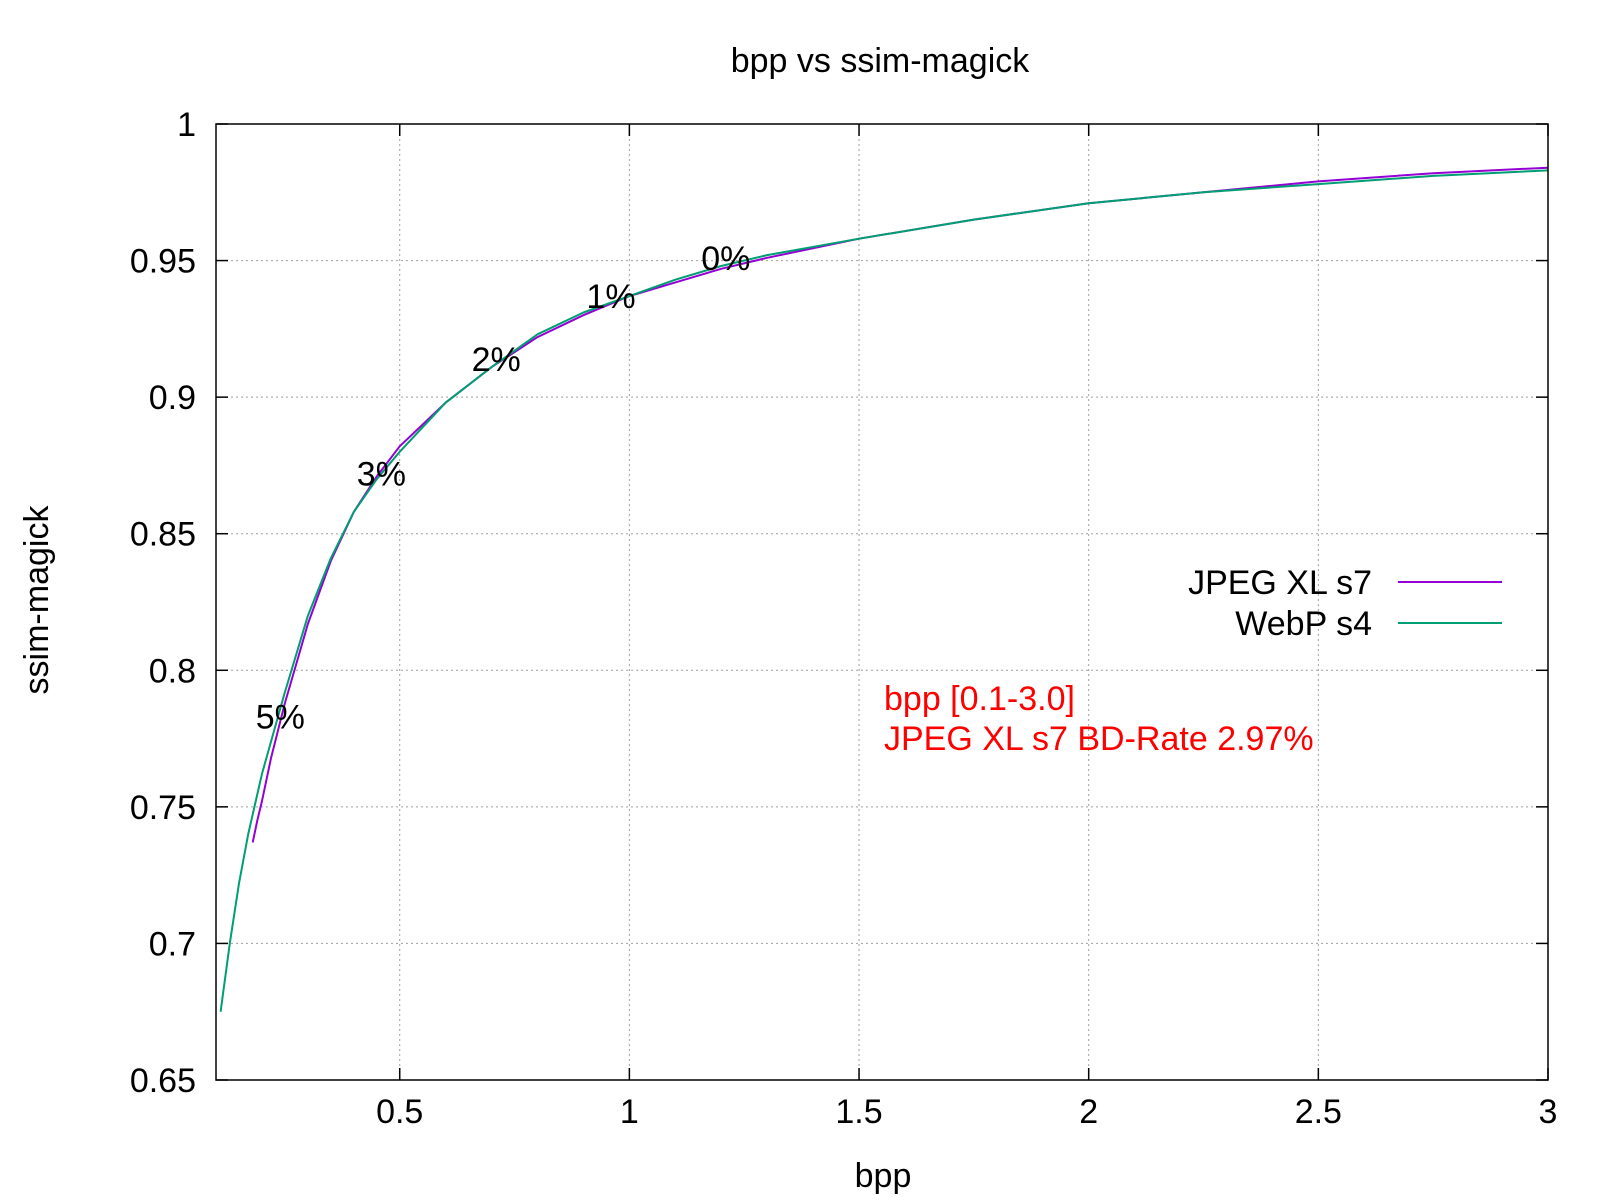  What do you see at coordinates (1280, 583) in the screenshot?
I see `legend-label-0: JPEG XL s7` at bounding box center [1280, 583].